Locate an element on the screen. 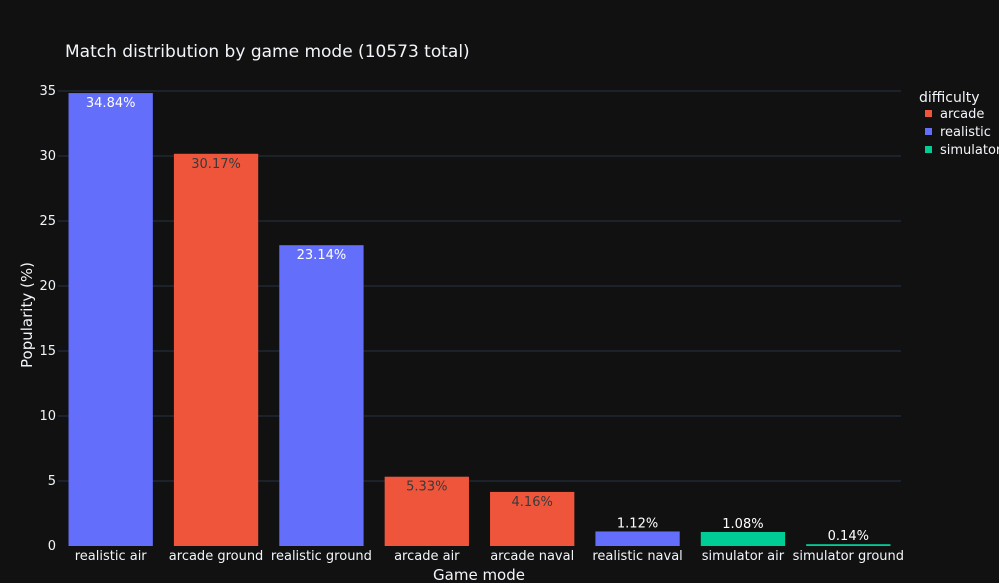 Image resolution: width=999 pixels, height=583 pixels. legend-item-label: realistic is located at coordinates (965, 132).